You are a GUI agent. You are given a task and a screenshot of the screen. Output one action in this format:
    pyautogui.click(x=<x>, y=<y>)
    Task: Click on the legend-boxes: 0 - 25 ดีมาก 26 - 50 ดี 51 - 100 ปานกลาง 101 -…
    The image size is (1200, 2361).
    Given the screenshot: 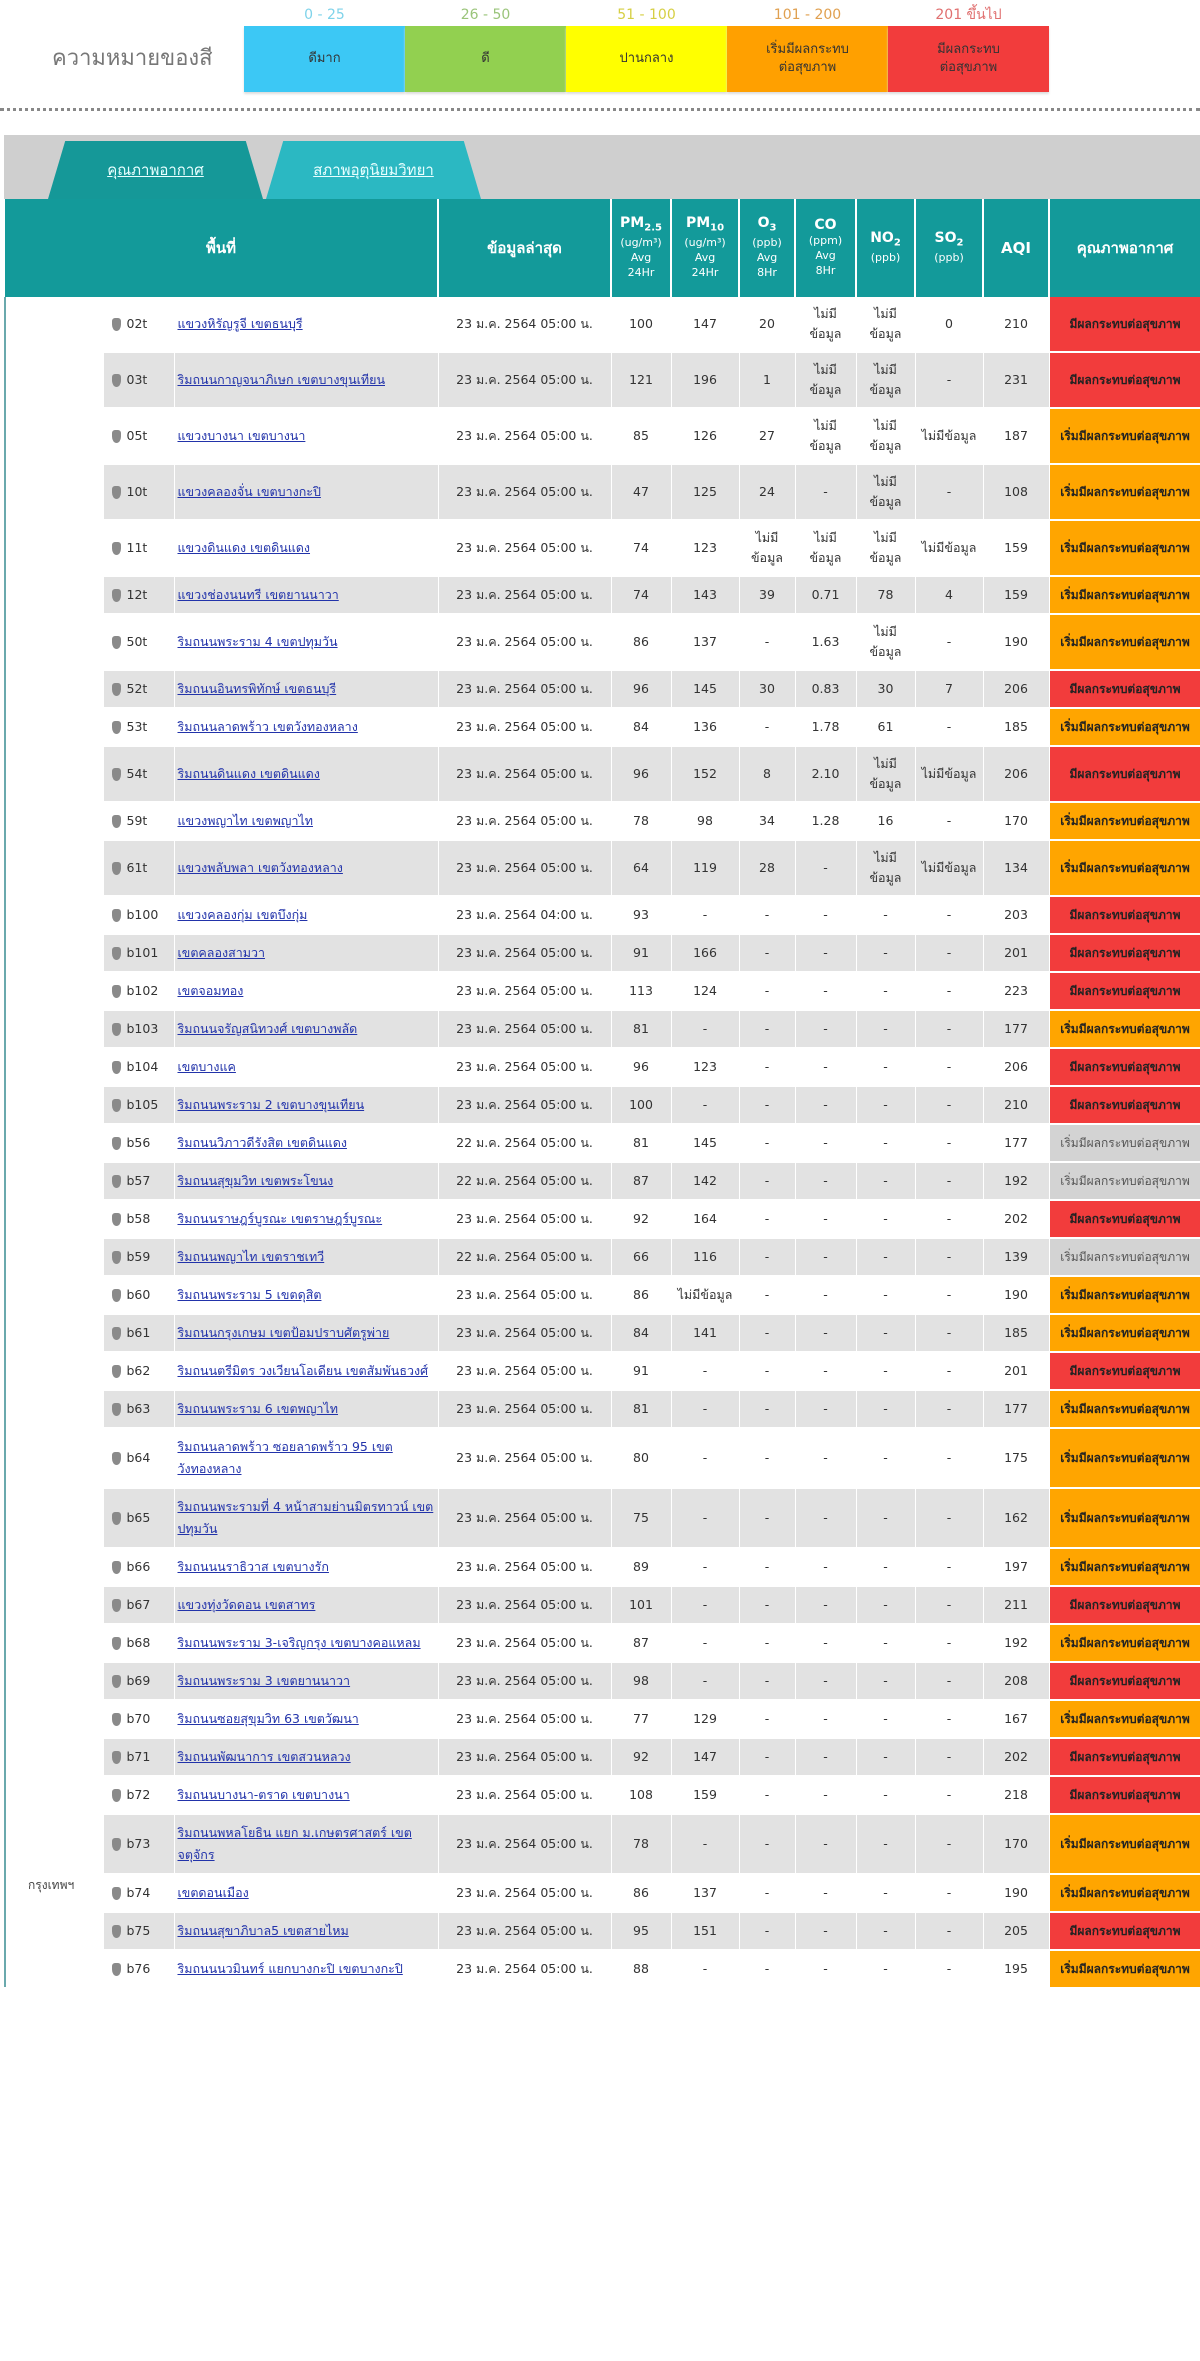 What is the action you would take?
    pyautogui.click(x=646, y=46)
    